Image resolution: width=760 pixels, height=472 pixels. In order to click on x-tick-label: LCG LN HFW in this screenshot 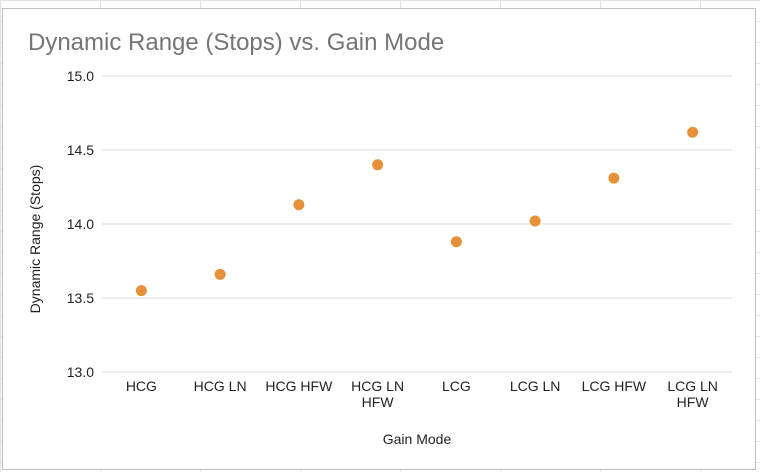, I will do `click(692, 394)`.